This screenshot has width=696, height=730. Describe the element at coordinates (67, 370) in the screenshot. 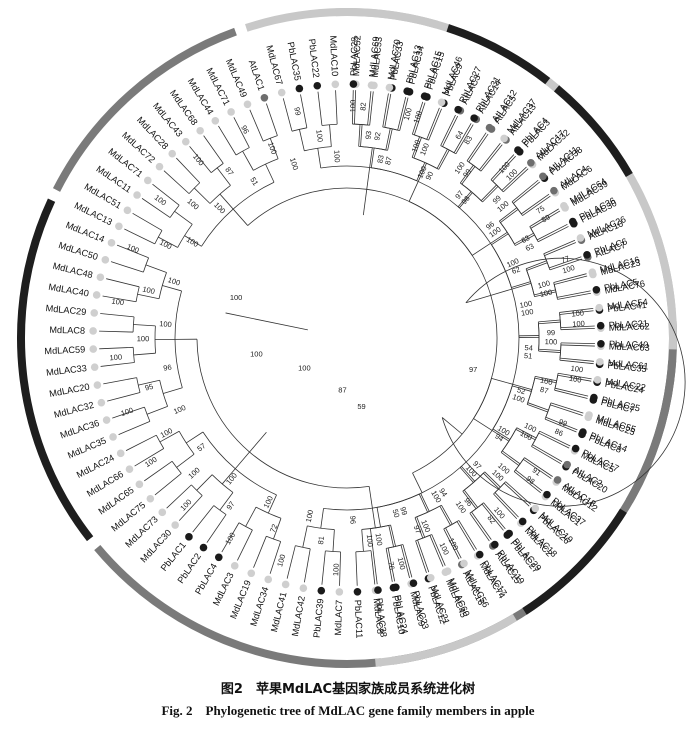

I see `leaf-label: MdLAC33` at that location.